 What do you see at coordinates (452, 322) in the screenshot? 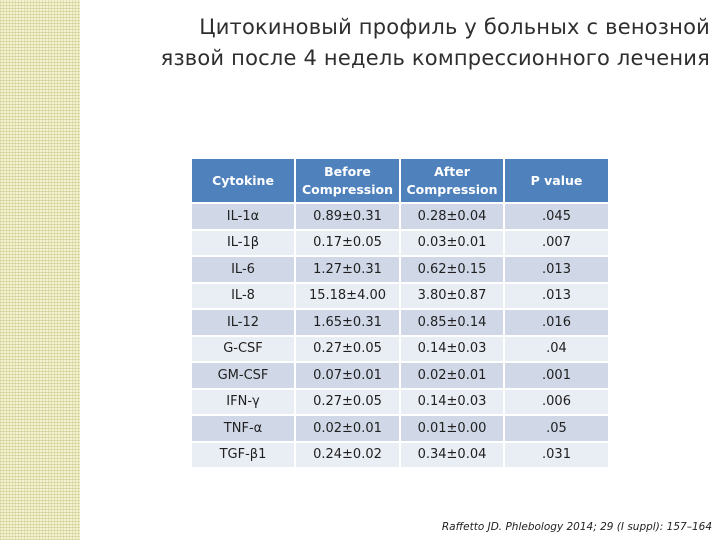
I see `cell-after: 0.85±0.14` at bounding box center [452, 322].